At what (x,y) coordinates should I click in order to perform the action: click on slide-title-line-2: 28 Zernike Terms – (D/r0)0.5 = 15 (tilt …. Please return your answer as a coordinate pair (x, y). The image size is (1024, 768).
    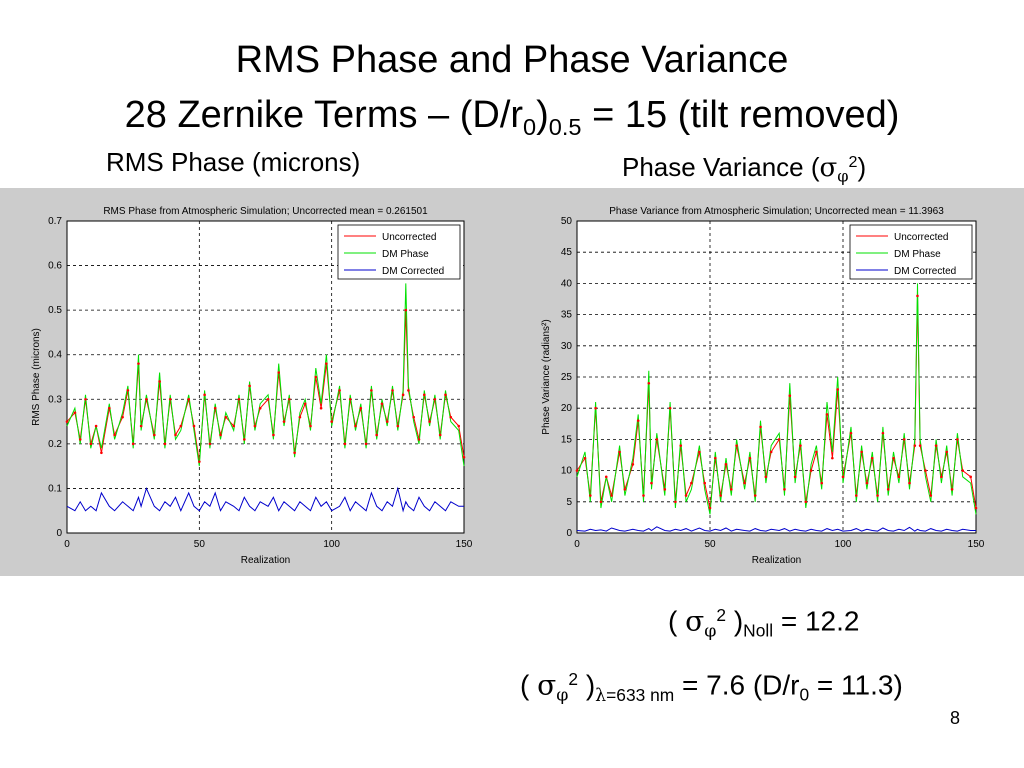
    Looking at the image, I should click on (512, 117).